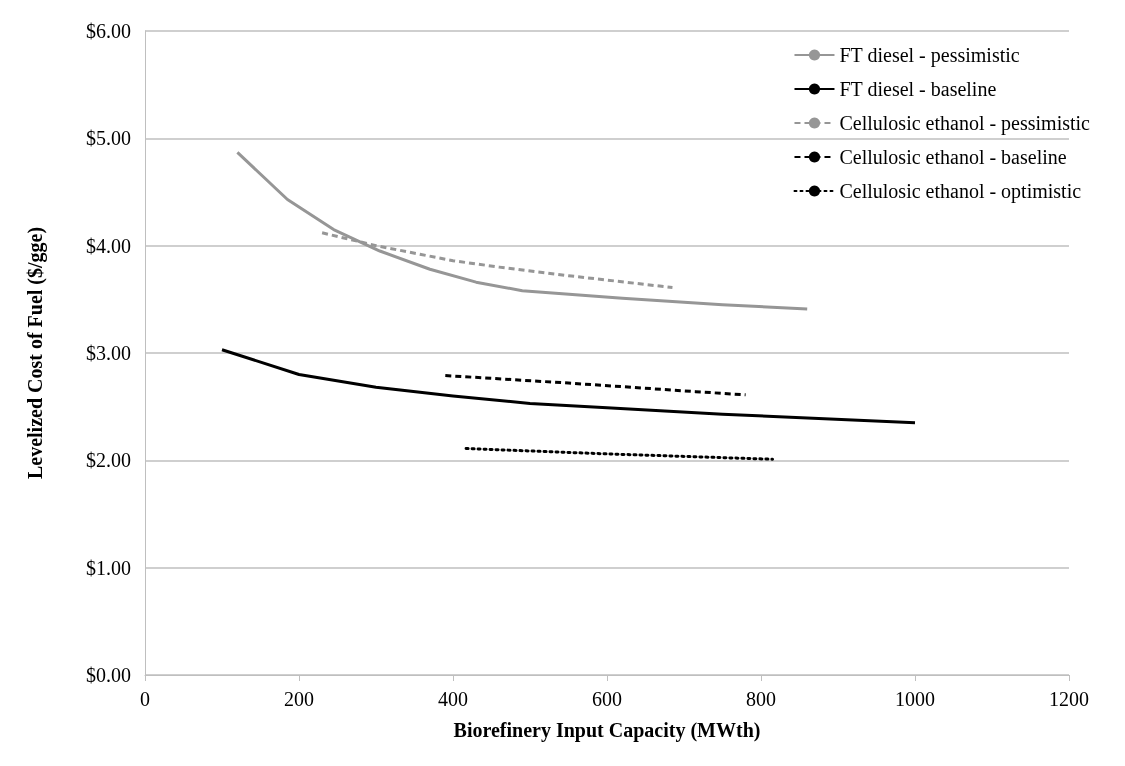  I want to click on x-tick-label: 600, so click(607, 699).